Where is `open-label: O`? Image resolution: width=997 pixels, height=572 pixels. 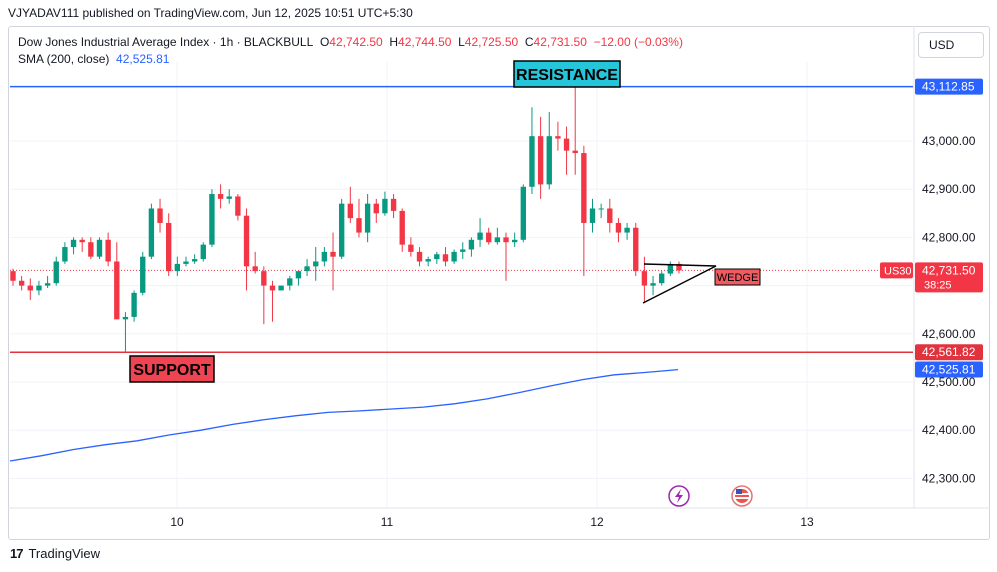 open-label: O is located at coordinates (324, 42).